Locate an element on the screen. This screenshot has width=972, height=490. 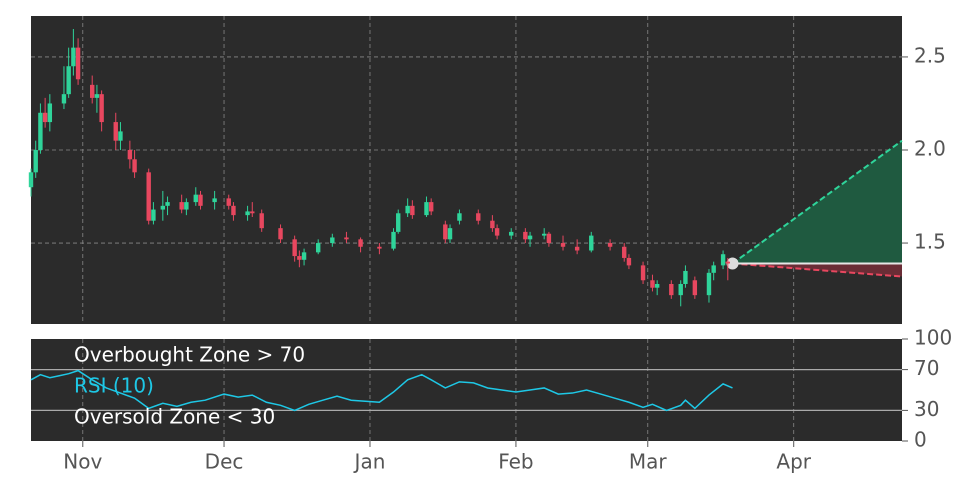
zone-label: Oversold Zone < 30 is located at coordinates (174, 417).